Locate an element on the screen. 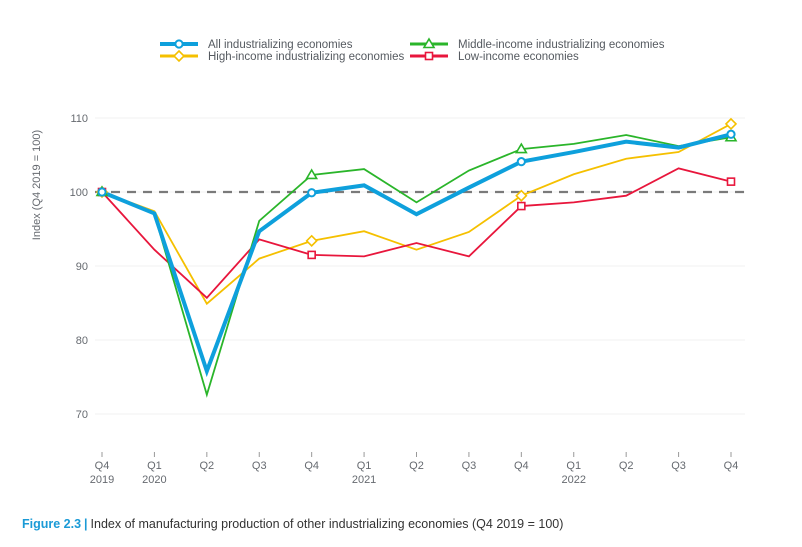 This screenshot has height=547, width=802. x-tick-year-label: 2021 is located at coordinates (364, 480).